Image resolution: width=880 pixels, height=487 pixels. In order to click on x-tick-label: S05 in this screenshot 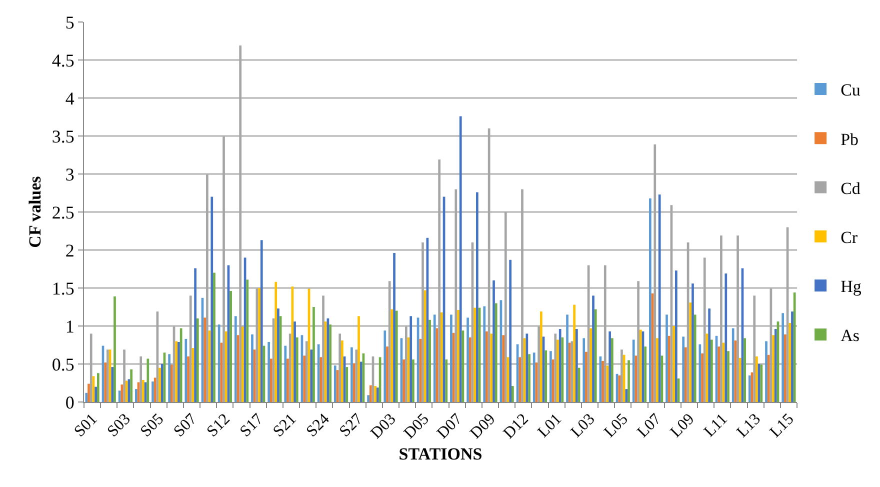, I will do `click(152, 425)`.